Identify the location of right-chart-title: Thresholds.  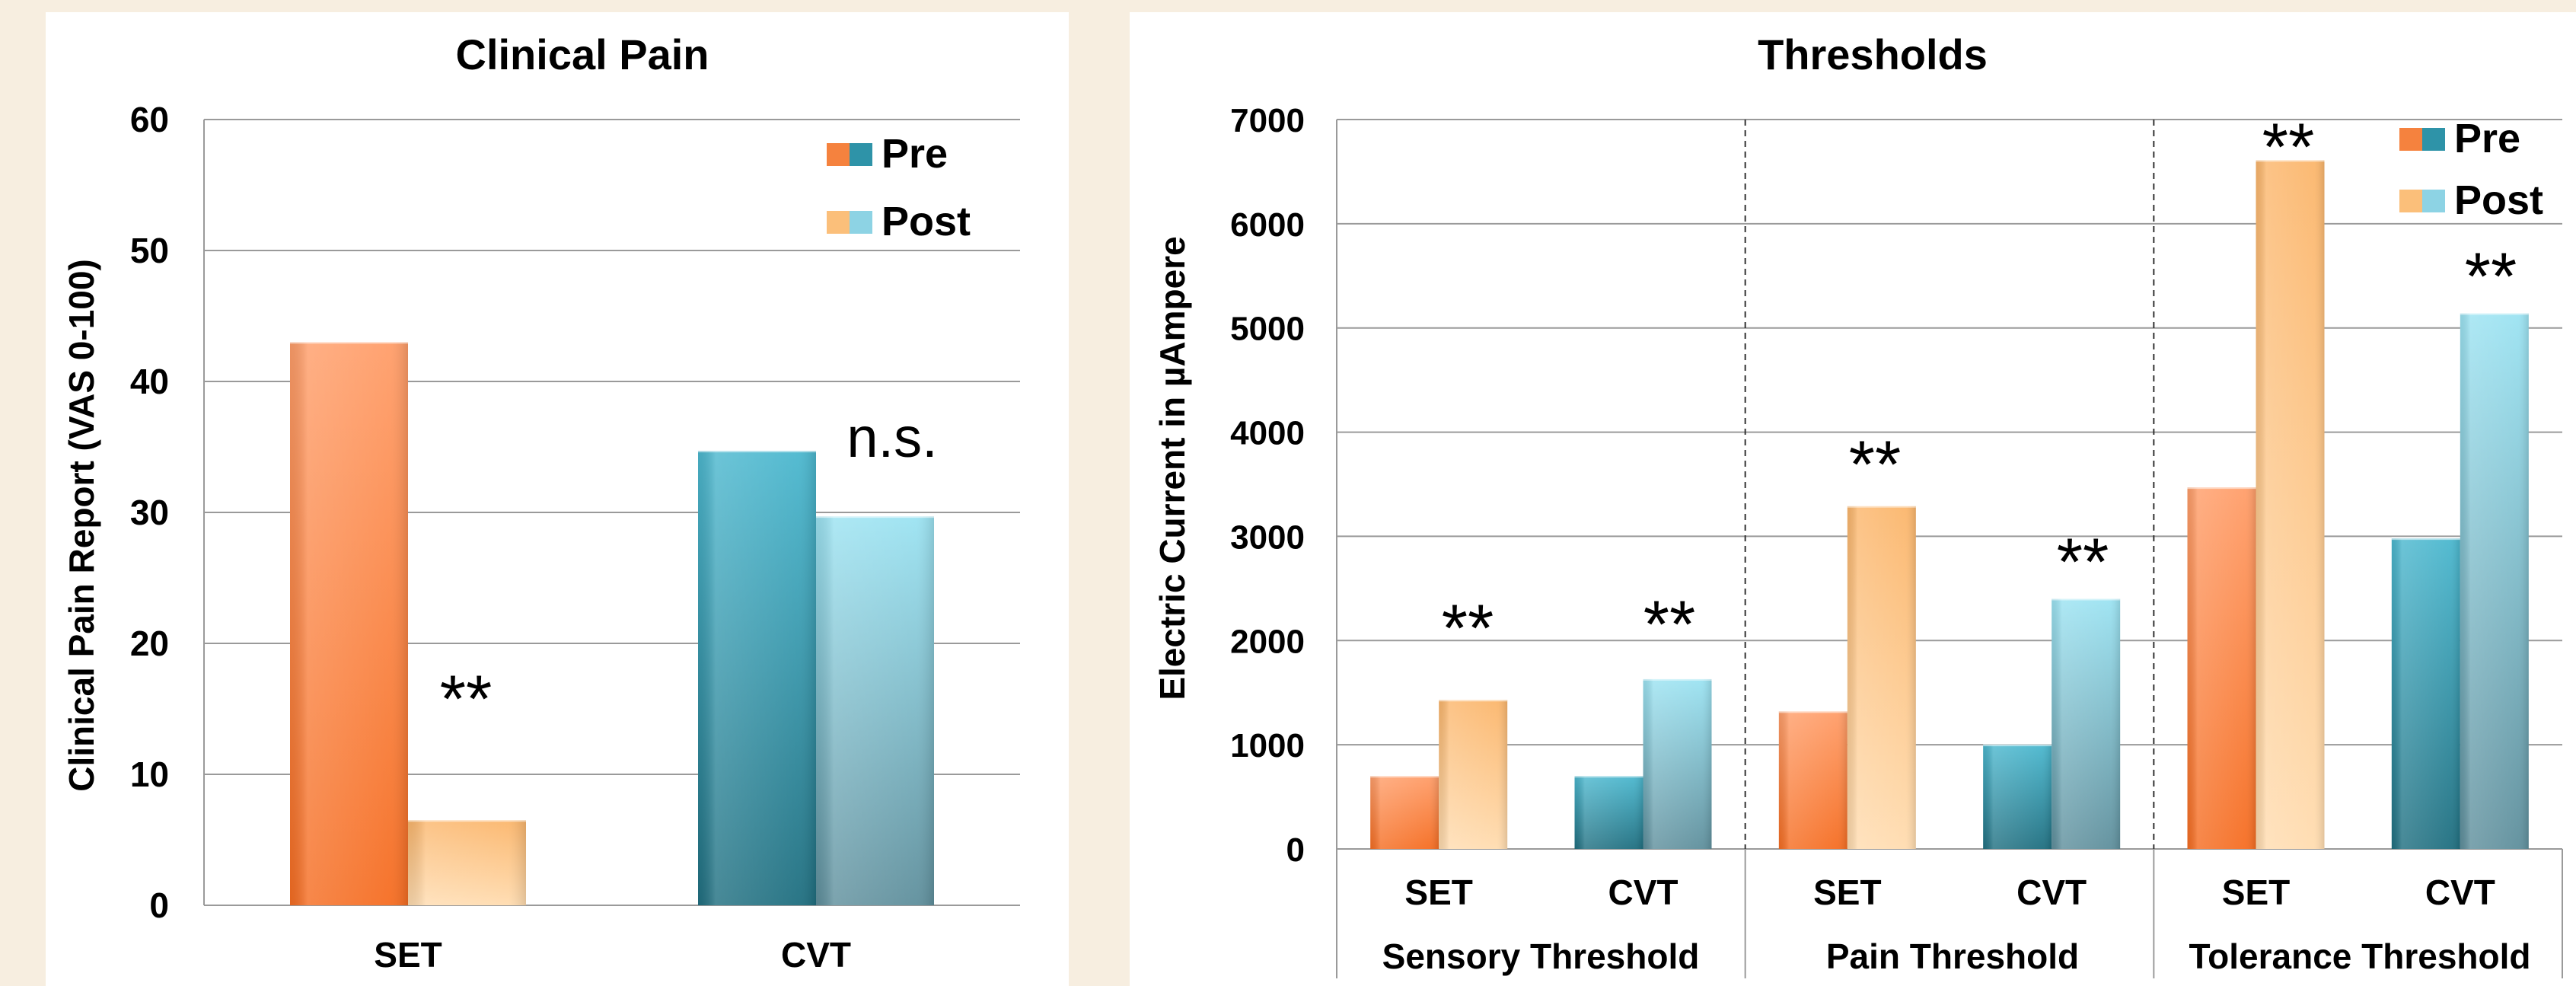
(1873, 54).